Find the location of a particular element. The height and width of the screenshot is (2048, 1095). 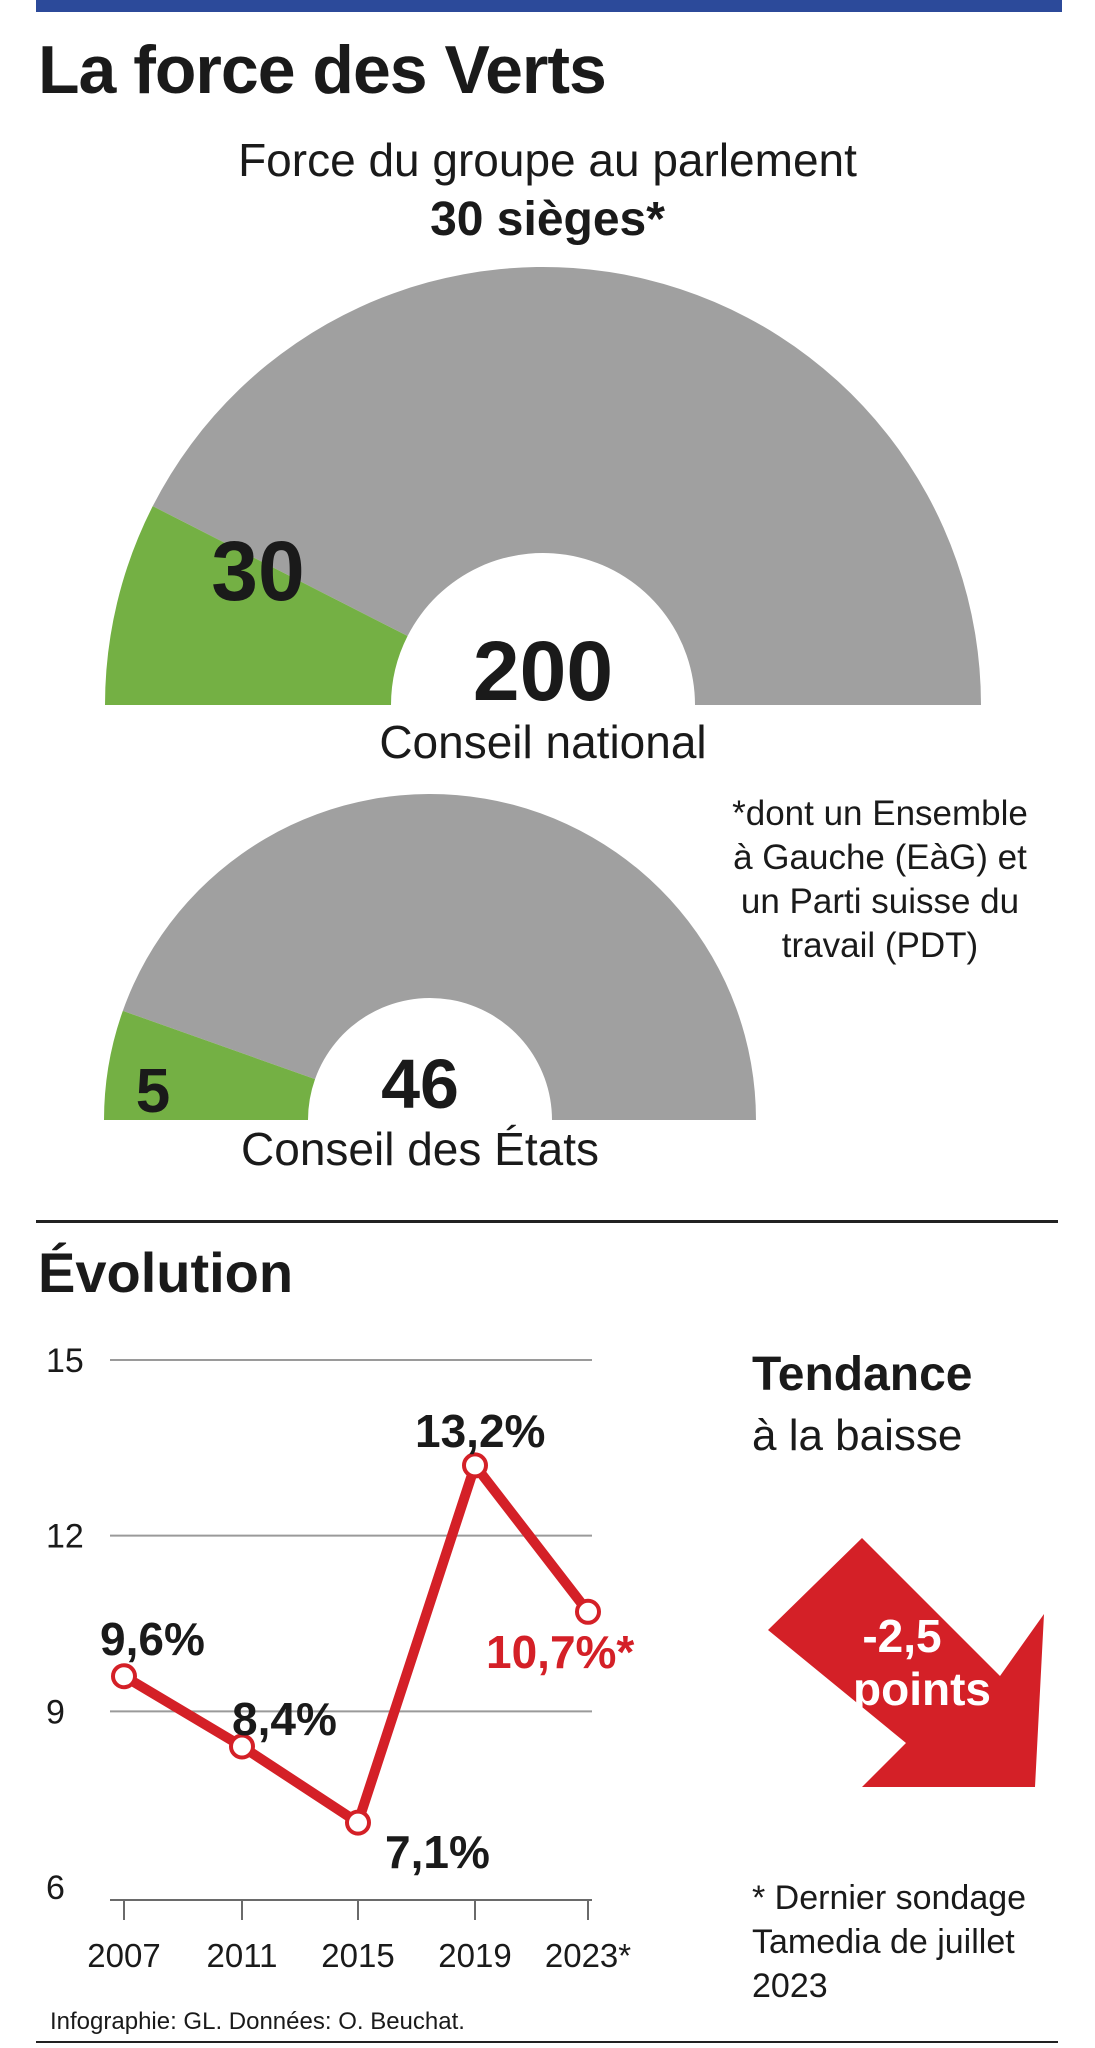

conseil-national-label: Conseil national is located at coordinates (542, 742).